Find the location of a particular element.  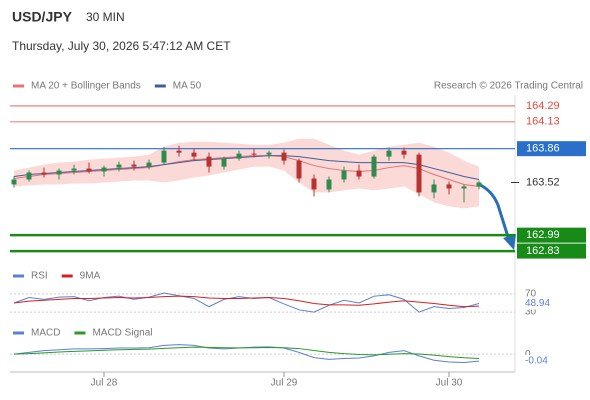

legend-label: MA 20 + Bollinger Bands is located at coordinates (86, 86).